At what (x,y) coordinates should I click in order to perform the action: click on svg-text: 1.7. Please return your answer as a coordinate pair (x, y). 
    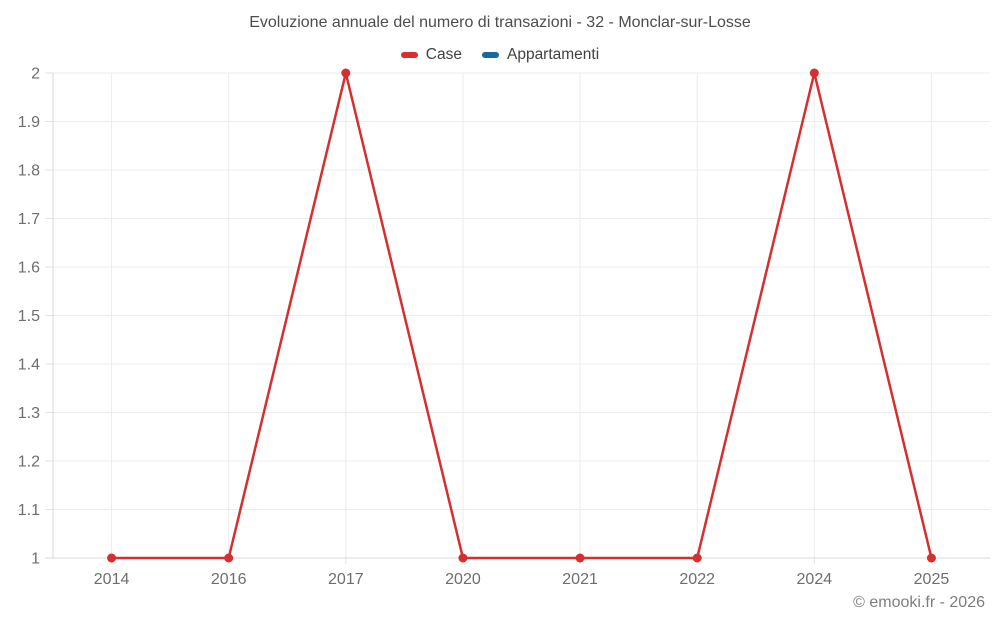
    Looking at the image, I should click on (29, 219).